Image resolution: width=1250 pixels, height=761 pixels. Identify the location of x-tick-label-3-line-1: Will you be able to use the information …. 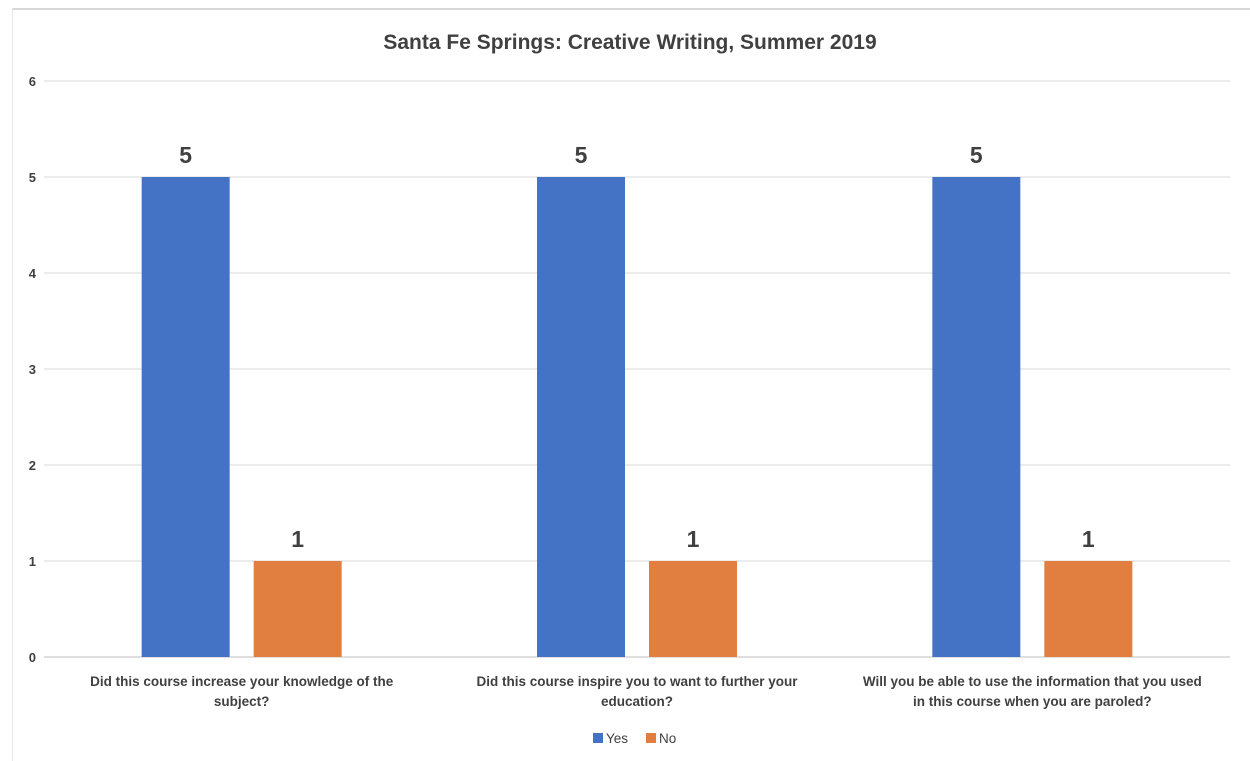
(1032, 681).